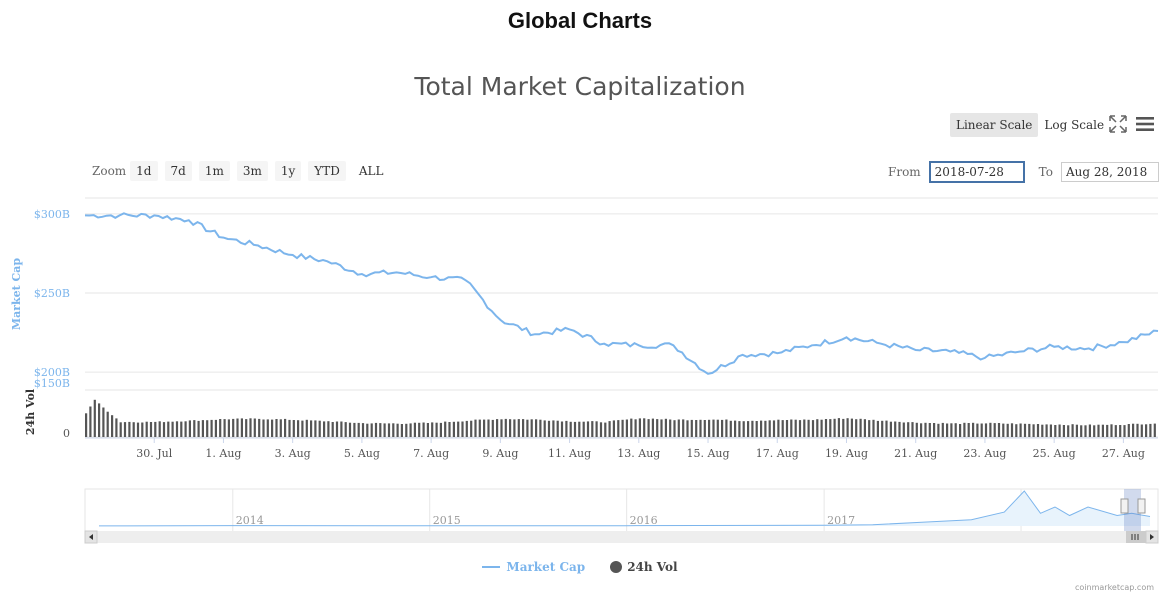 Image resolution: width=1160 pixels, height=598 pixels. Describe the element at coordinates (1145, 126) in the screenshot. I see `hamburger-menu-icon` at that location.